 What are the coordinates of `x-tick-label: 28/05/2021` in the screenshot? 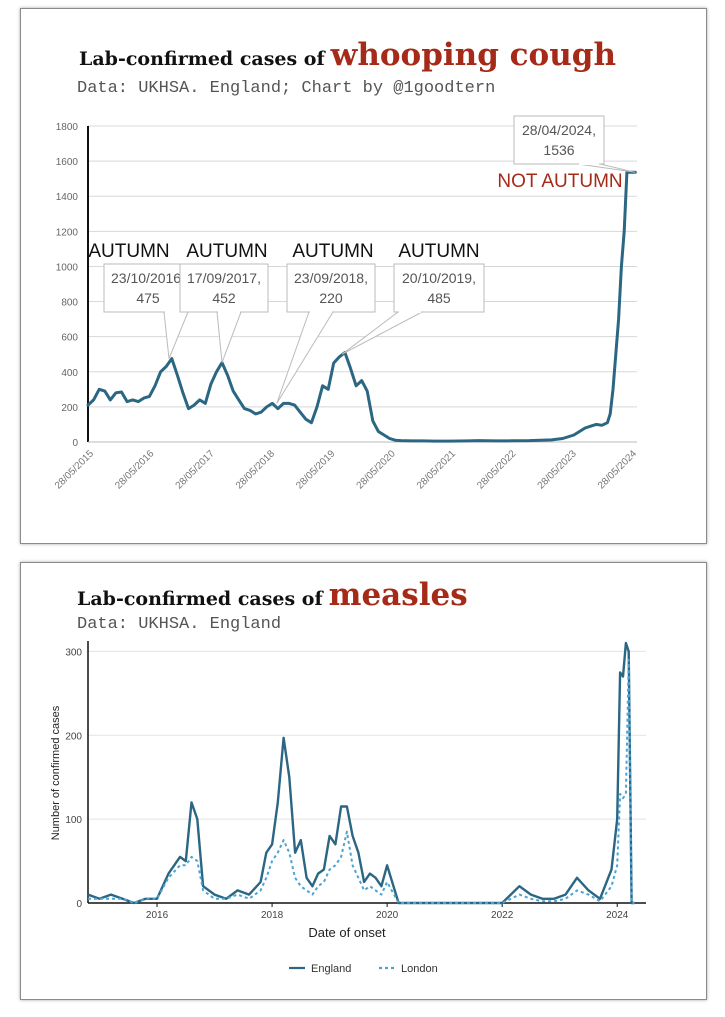 It's located at (436, 469).